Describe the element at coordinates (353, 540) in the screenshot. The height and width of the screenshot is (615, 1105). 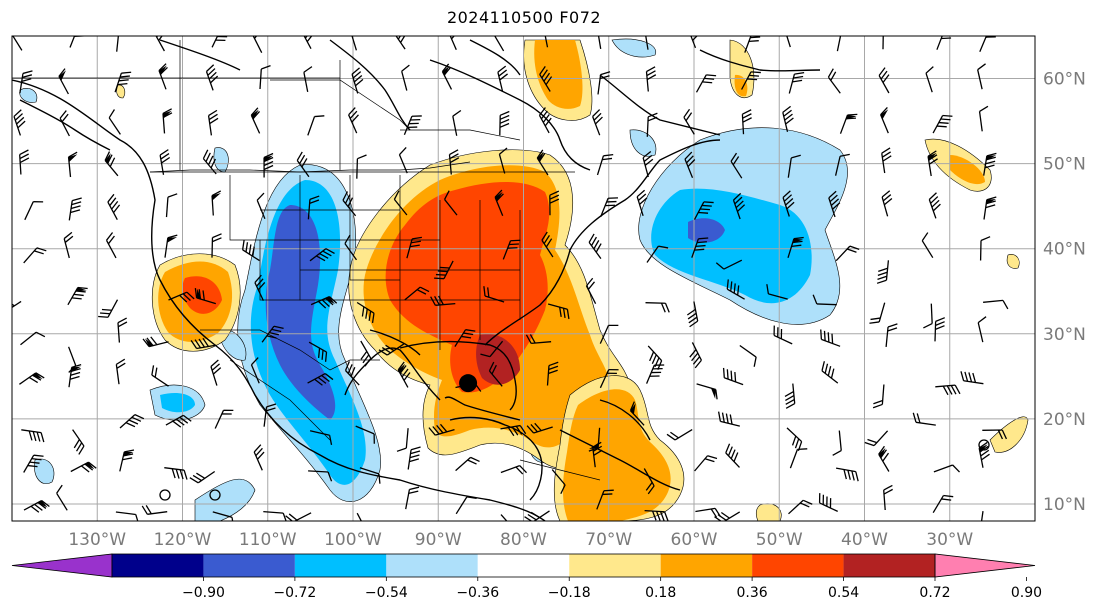
I see `longitude-label: 100°W` at that location.